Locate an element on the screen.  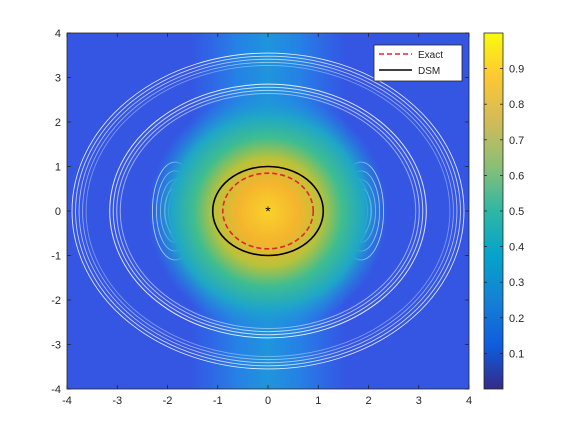
boundaries: * is located at coordinates (268, 211).